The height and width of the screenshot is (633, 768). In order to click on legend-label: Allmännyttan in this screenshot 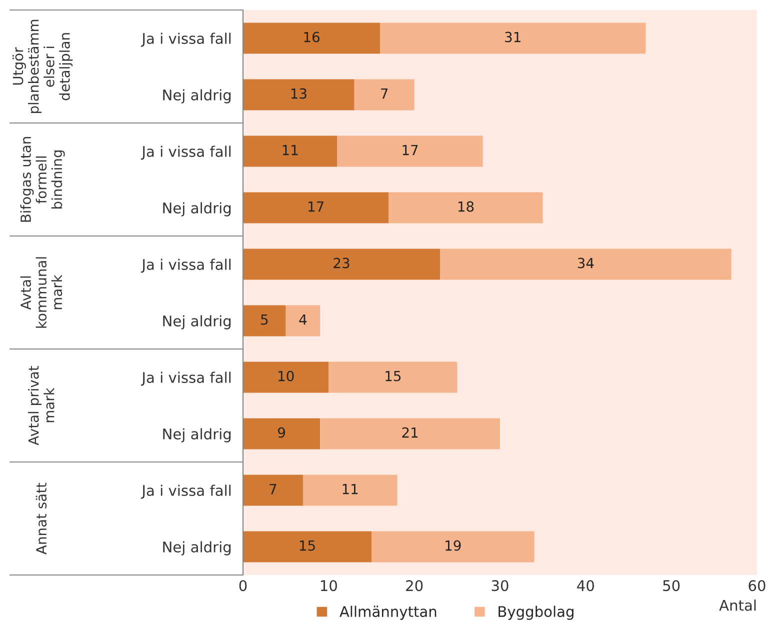, I will do `click(388, 613)`.